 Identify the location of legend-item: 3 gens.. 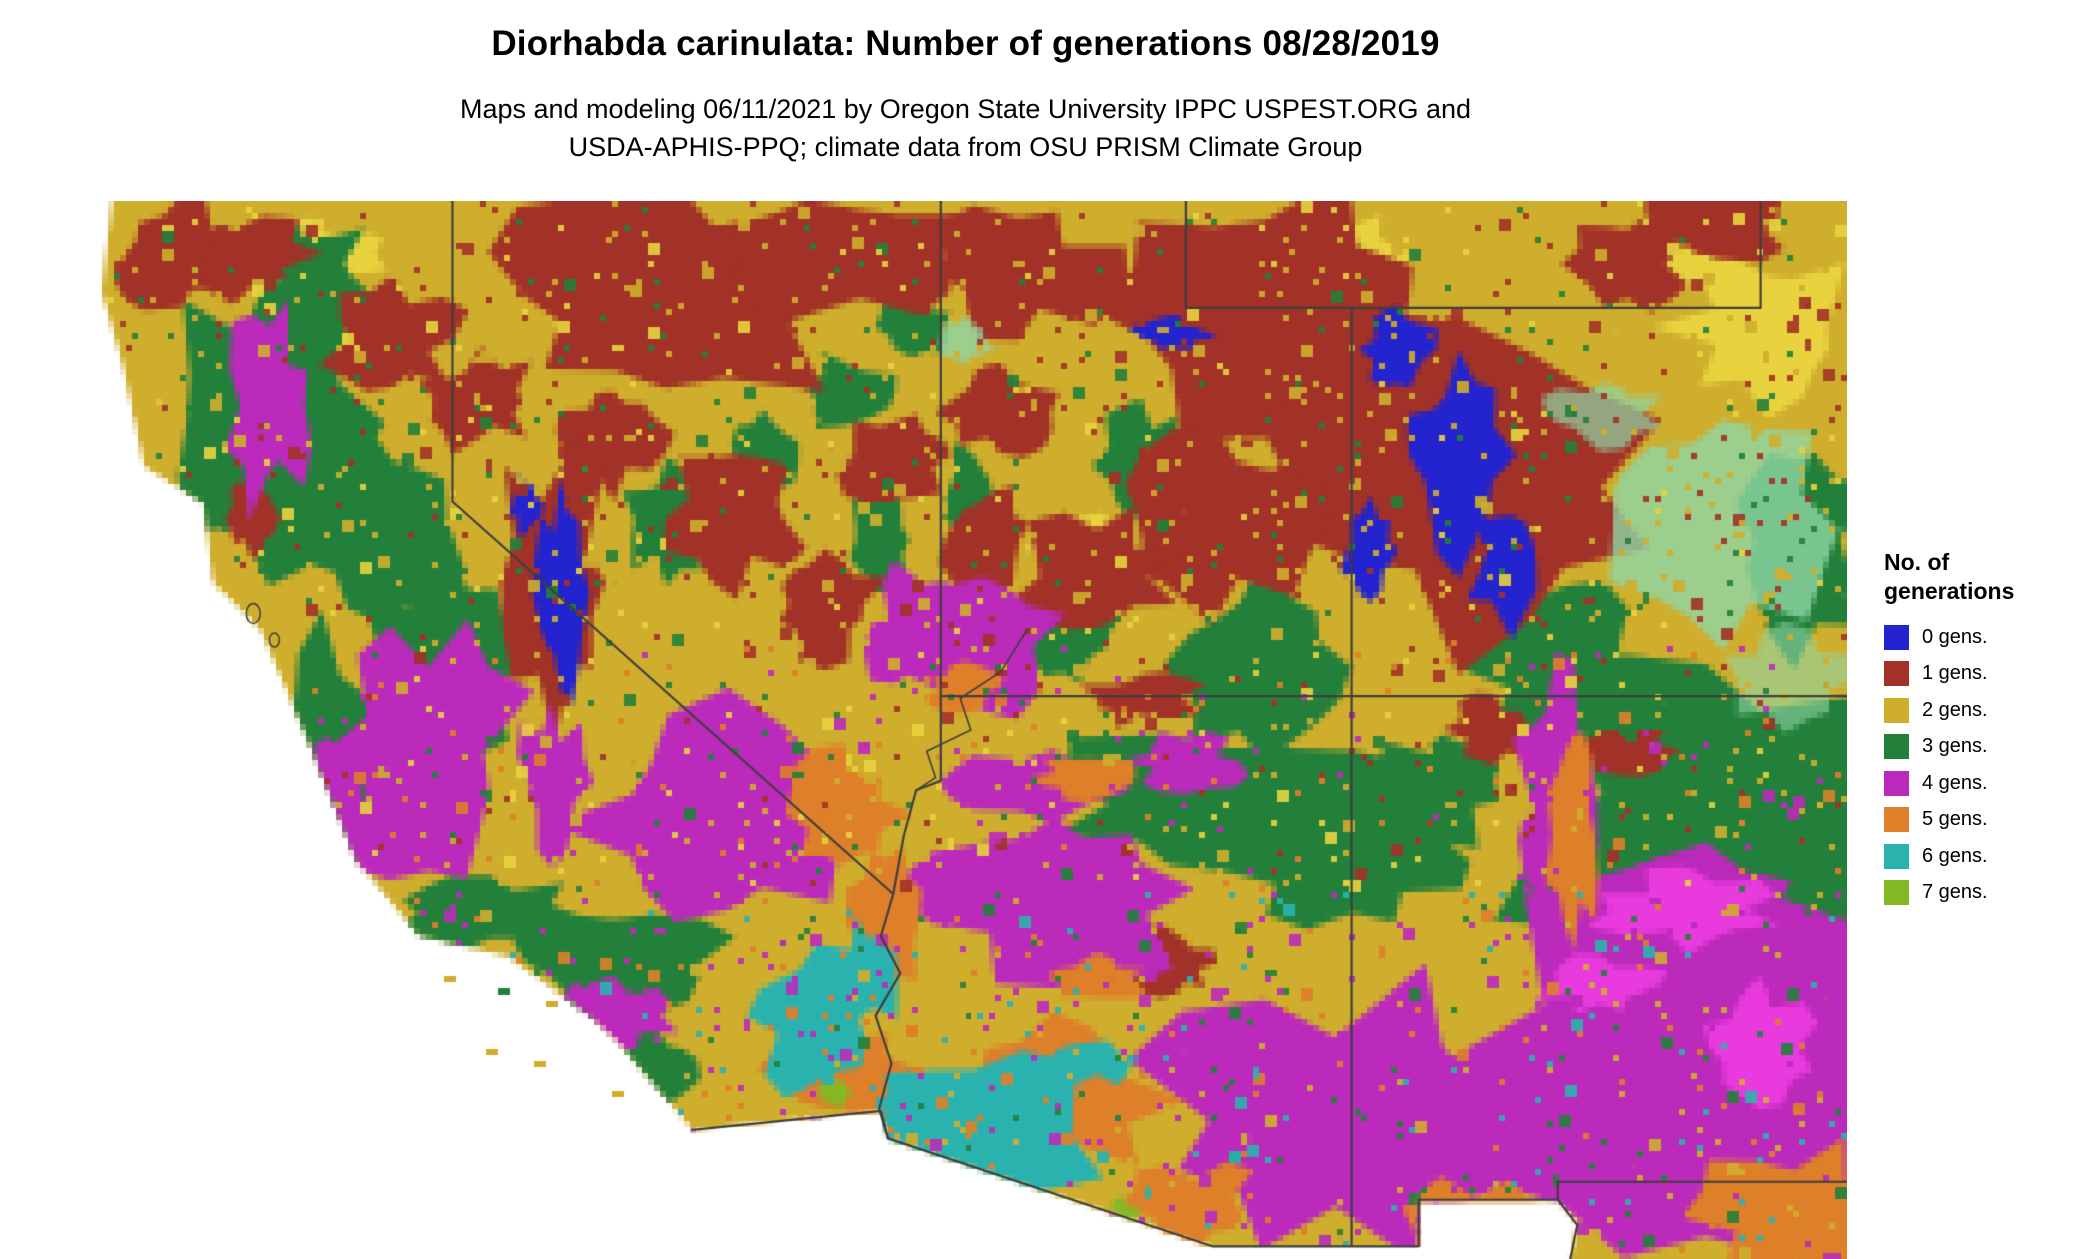
(1991, 747).